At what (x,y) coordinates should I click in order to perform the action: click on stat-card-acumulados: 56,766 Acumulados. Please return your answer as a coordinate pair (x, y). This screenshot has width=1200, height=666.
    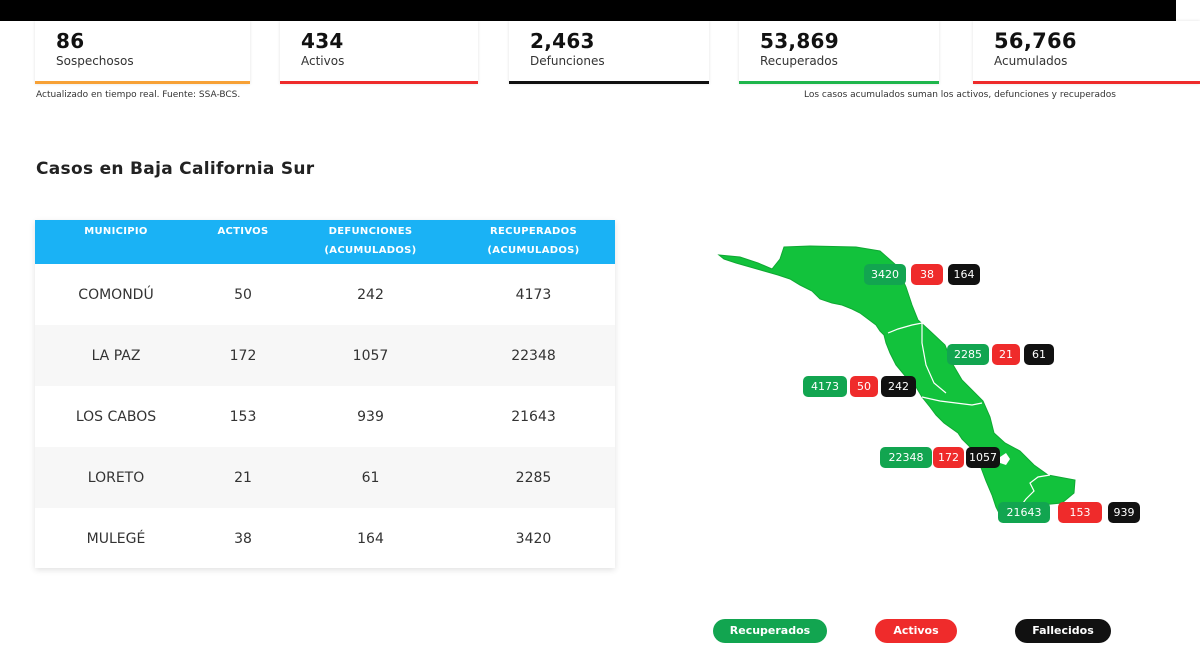
    Looking at the image, I should click on (1086, 52).